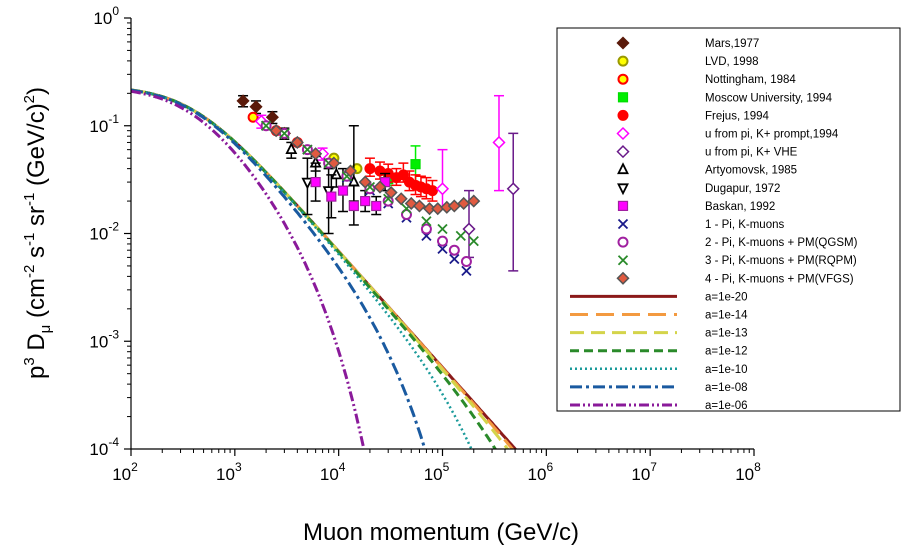 This screenshot has width=902, height=550. I want to click on legend-label: LVD, 1998, so click(732, 62).